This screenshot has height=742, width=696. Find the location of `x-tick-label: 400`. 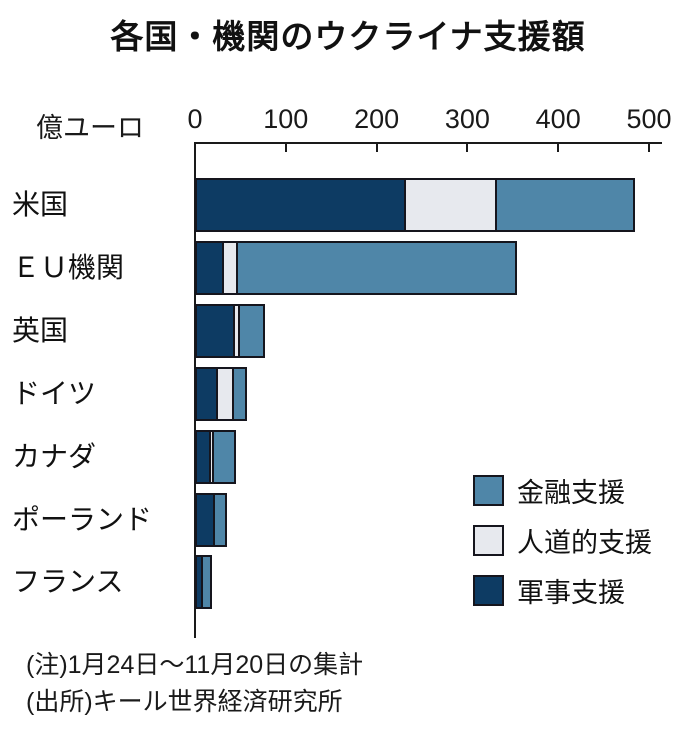

x-tick-label: 400 is located at coordinates (558, 119).